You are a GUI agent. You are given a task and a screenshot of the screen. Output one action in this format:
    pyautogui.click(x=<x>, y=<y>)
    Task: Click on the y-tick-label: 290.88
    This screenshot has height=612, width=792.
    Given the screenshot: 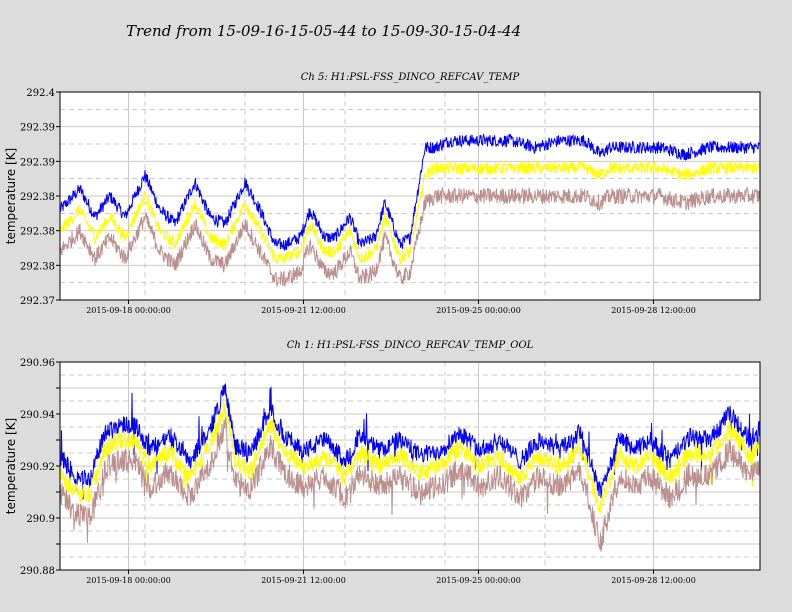 What is the action you would take?
    pyautogui.click(x=37, y=571)
    